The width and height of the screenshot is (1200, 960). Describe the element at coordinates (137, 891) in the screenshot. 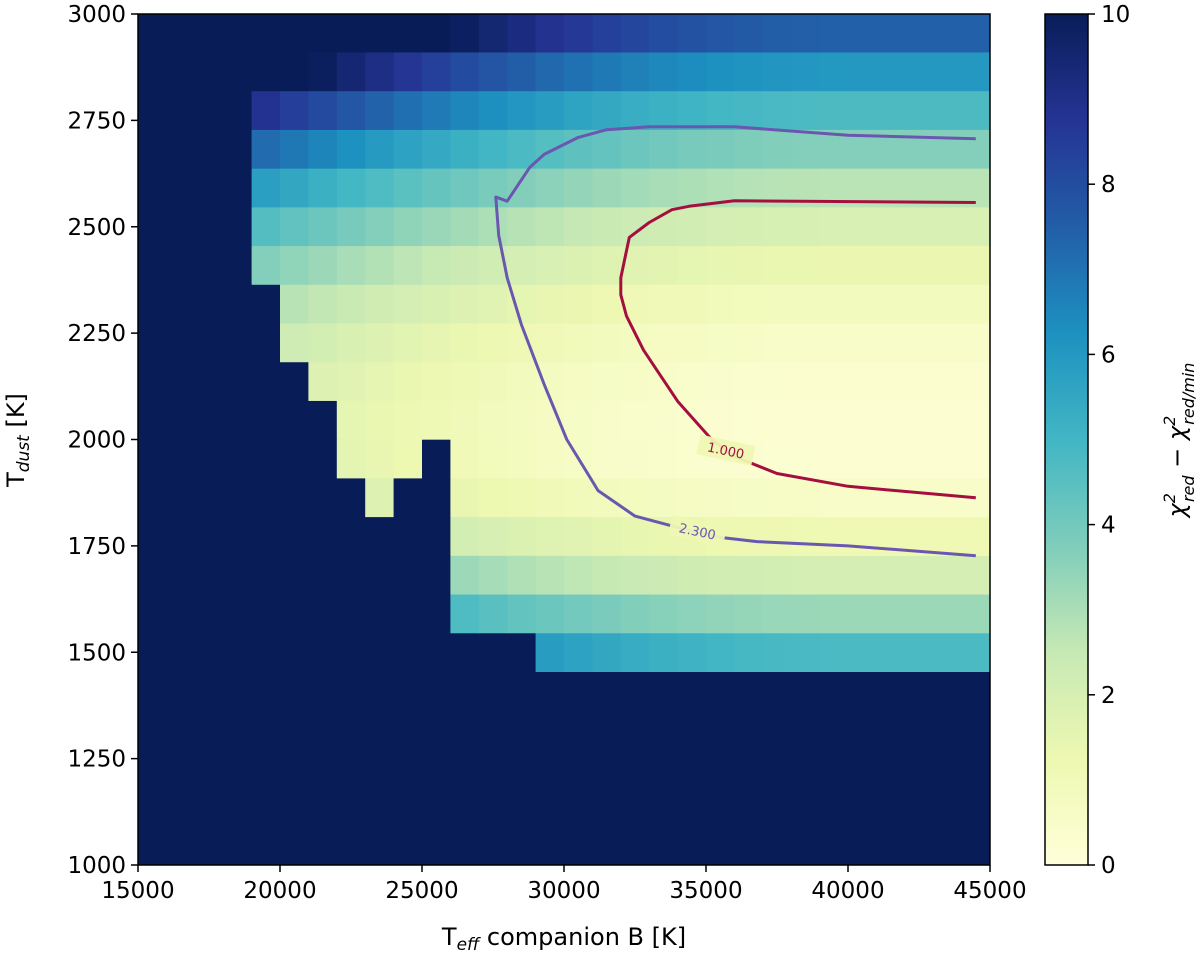

I see `x-tick-label: 15000` at that location.